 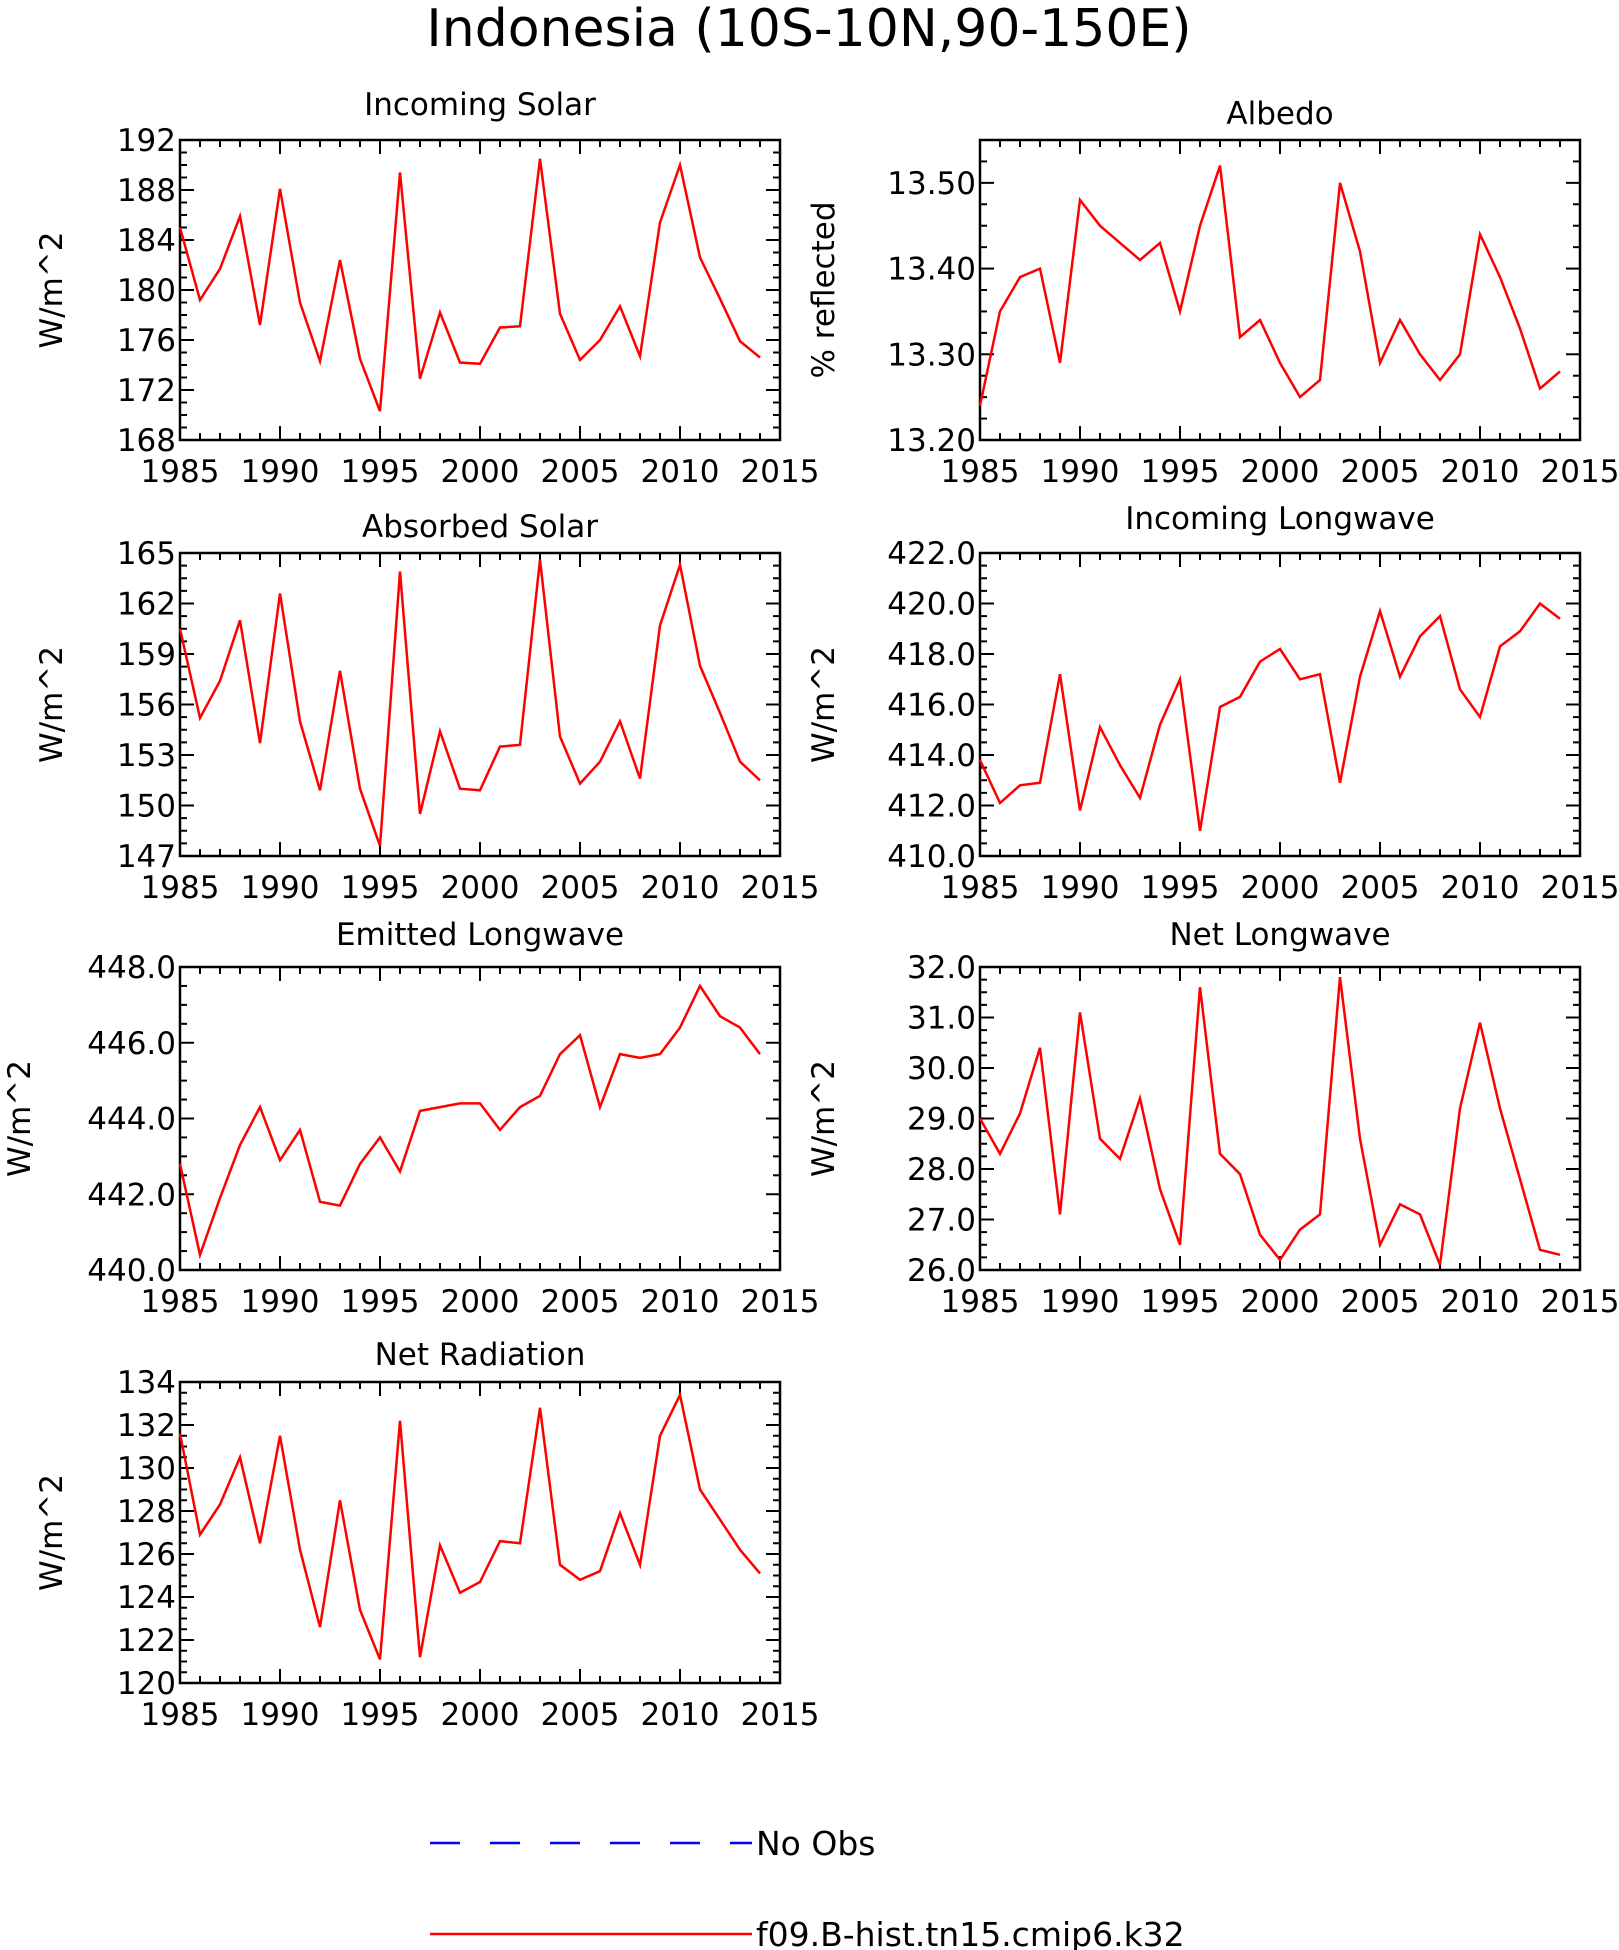 What do you see at coordinates (1279, 935) in the screenshot?
I see `panel-title: Net Longwave` at bounding box center [1279, 935].